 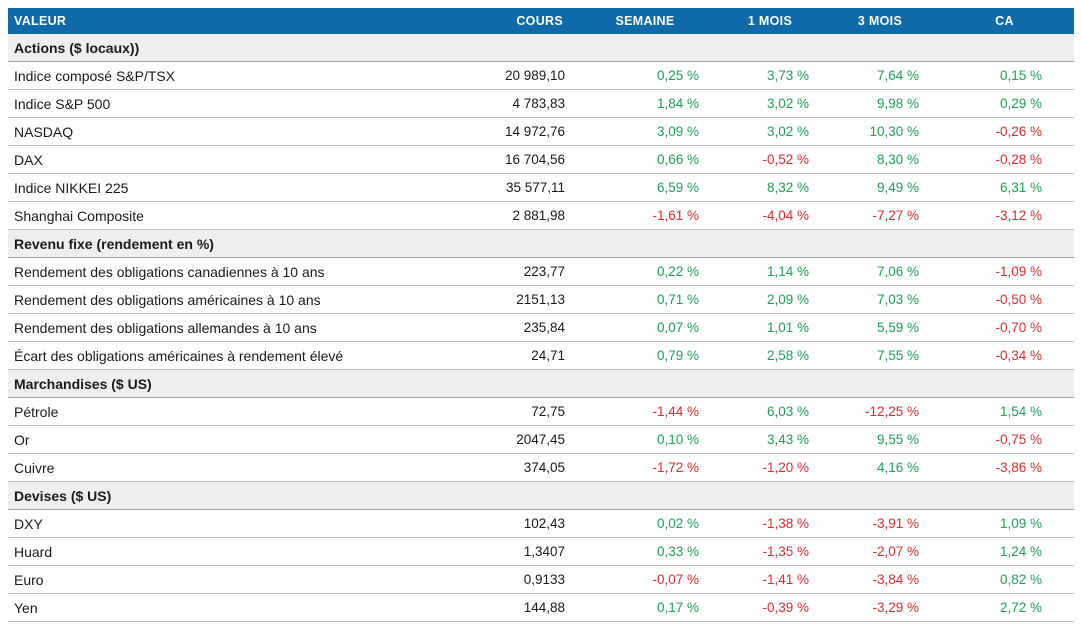 I want to click on cours-cell: 35 577,11, so click(x=515, y=187).